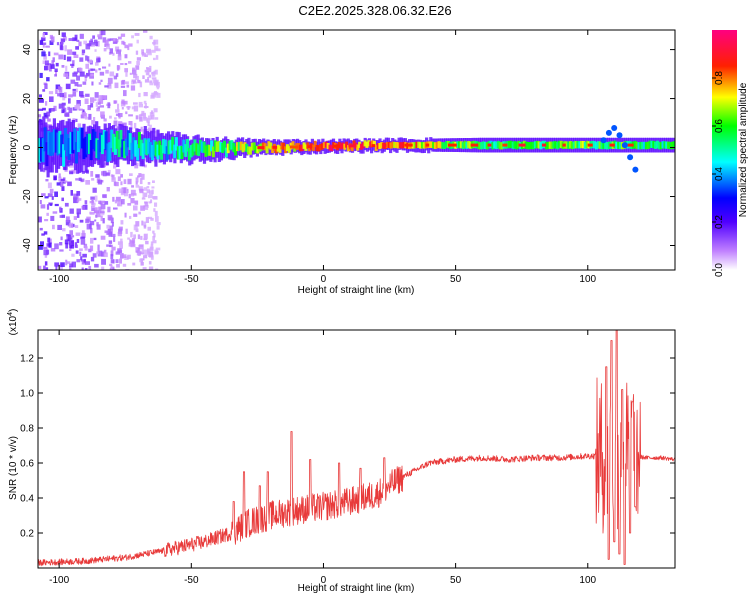 This screenshot has width=750, height=600. What do you see at coordinates (27, 359) in the screenshot?
I see `snr-y-tick-label: 1.2` at bounding box center [27, 359].